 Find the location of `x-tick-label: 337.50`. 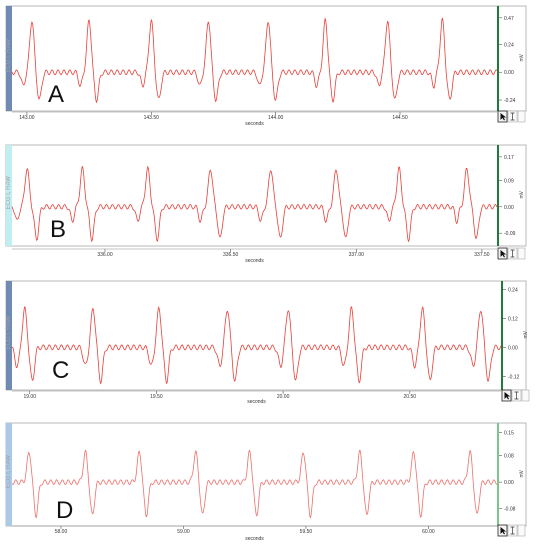

x-tick-label: 337.50 is located at coordinates (482, 255).